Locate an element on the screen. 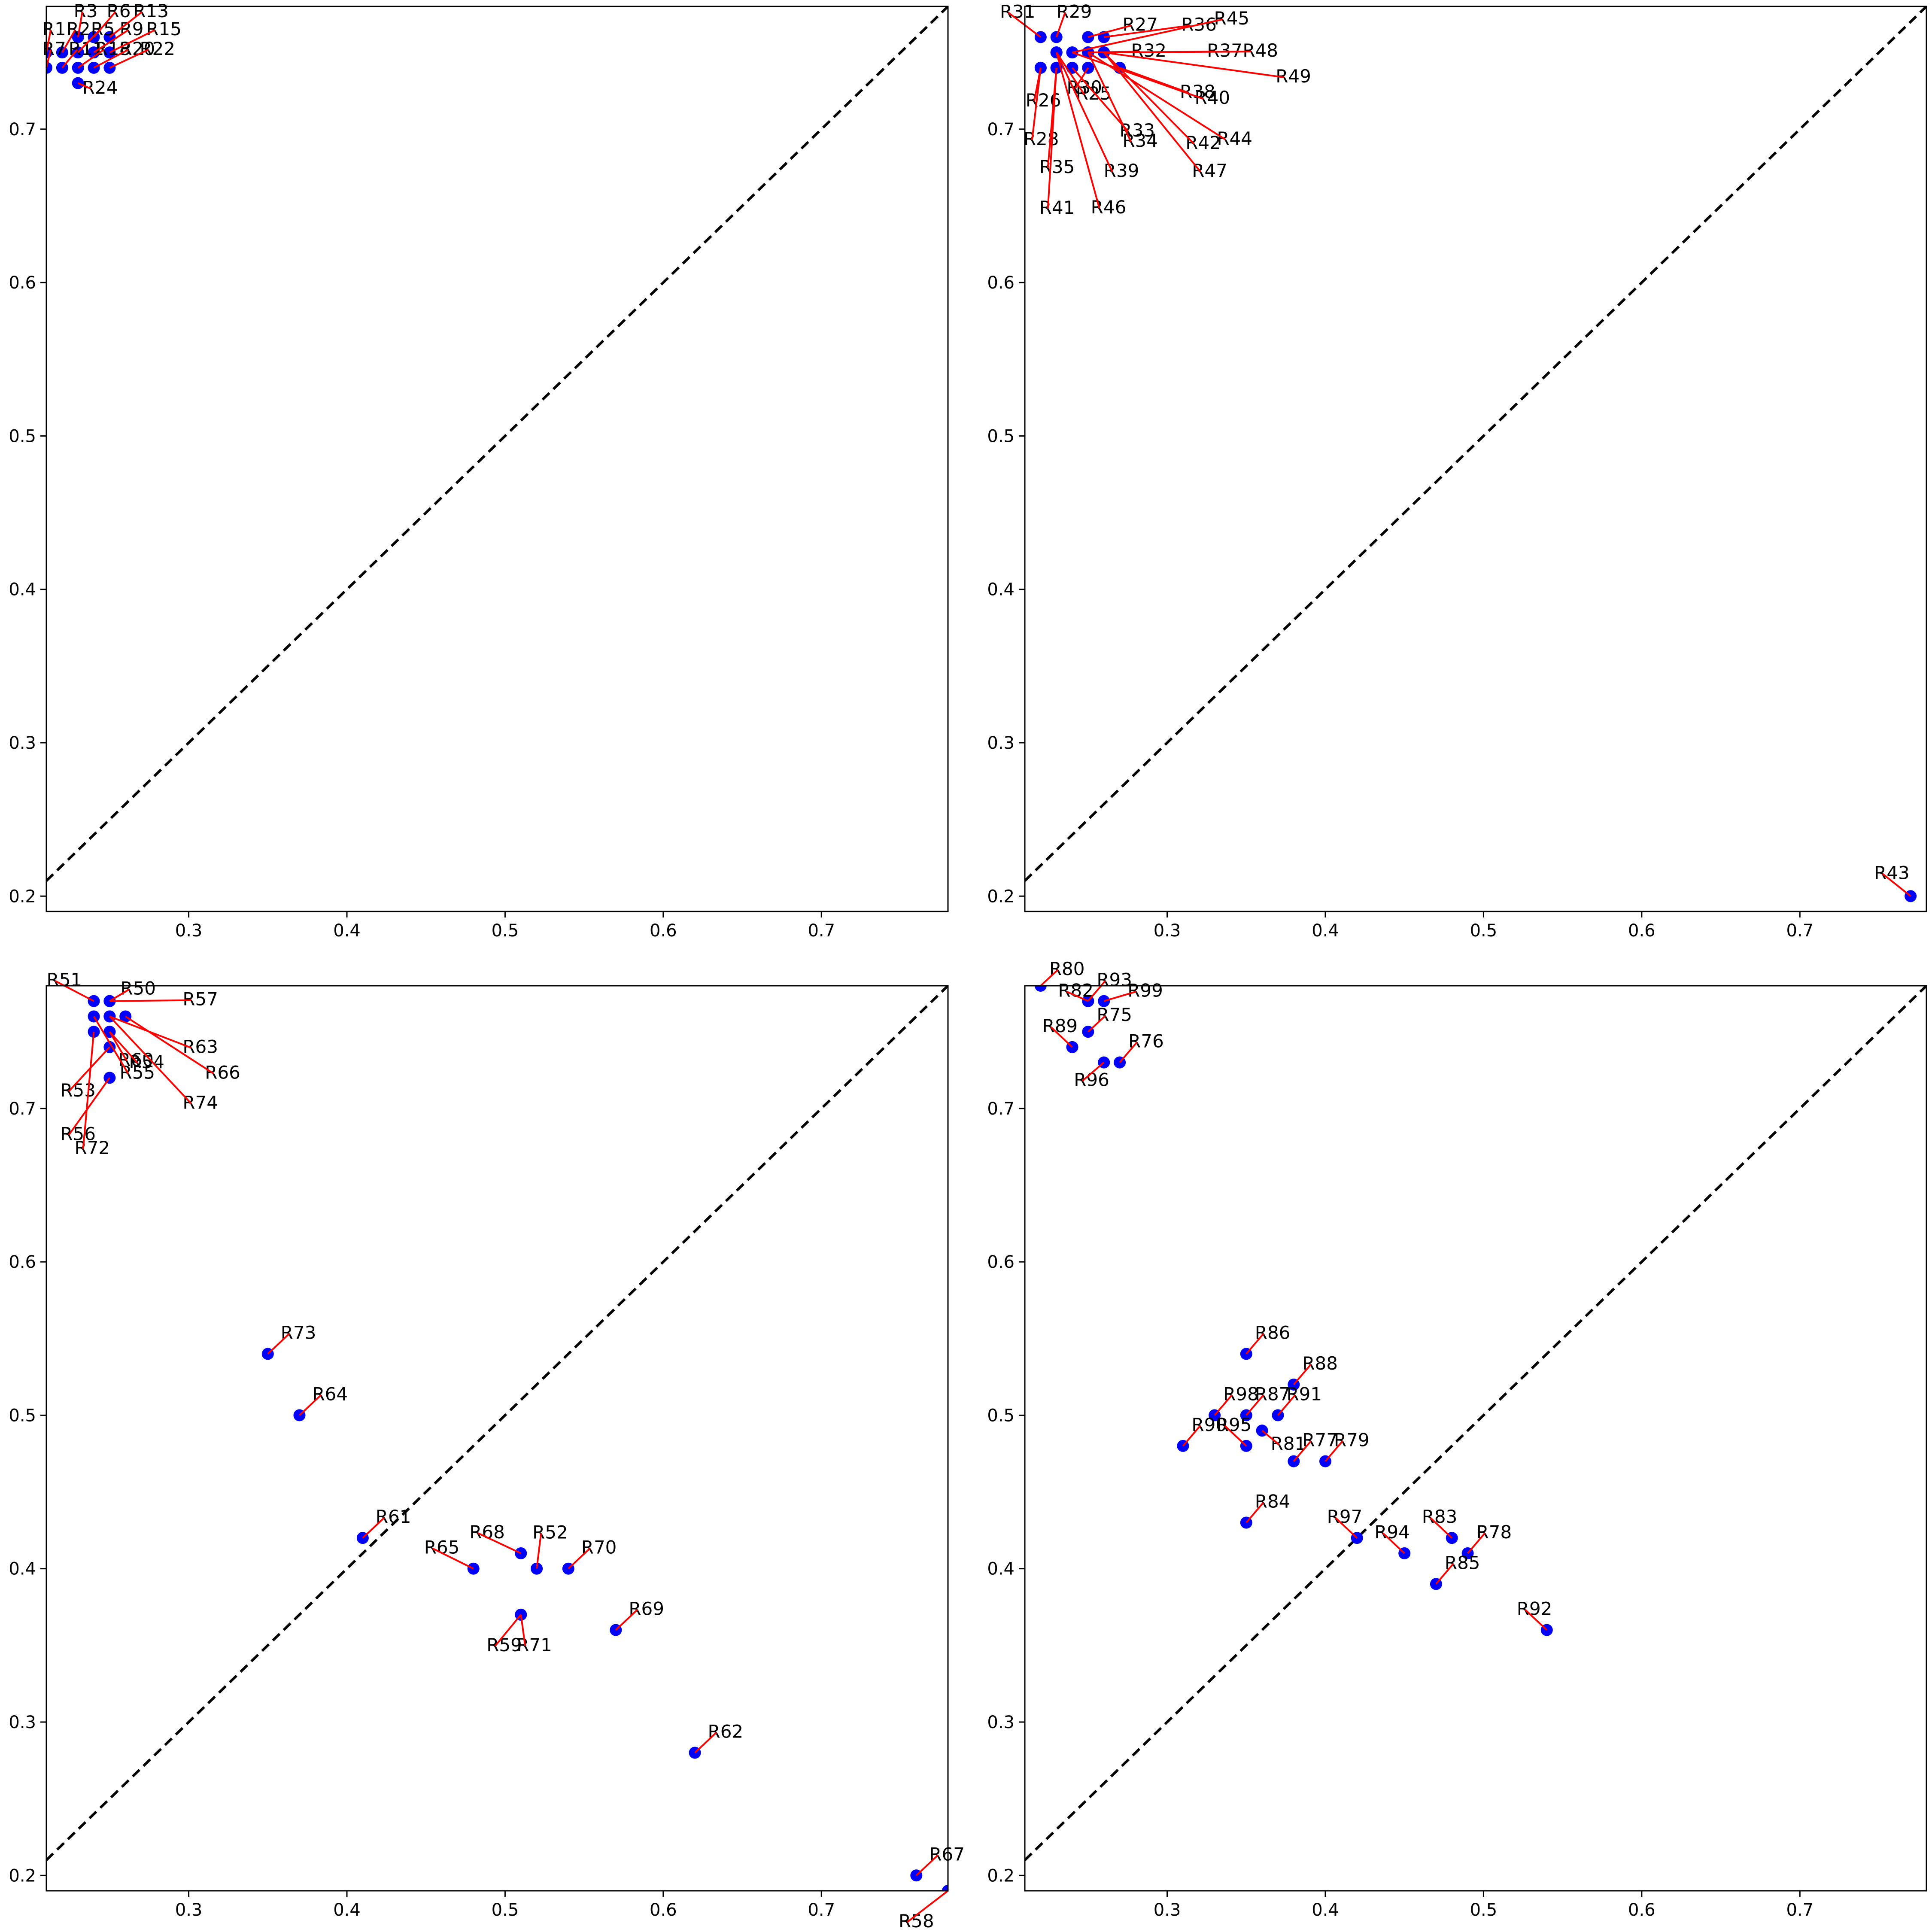  y-tick-label: 0.2 is located at coordinates (1001, 896).